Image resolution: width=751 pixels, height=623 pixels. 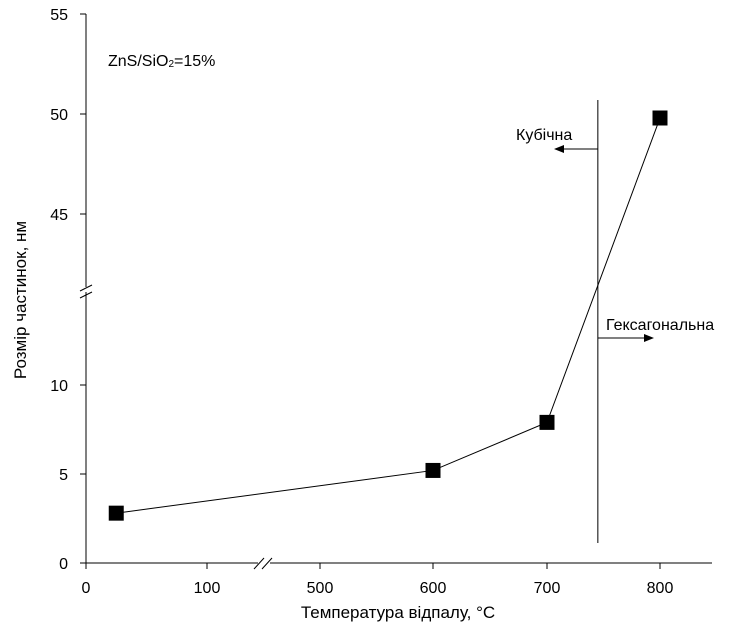 I want to click on x-tick-label: 600, so click(x=433, y=588).